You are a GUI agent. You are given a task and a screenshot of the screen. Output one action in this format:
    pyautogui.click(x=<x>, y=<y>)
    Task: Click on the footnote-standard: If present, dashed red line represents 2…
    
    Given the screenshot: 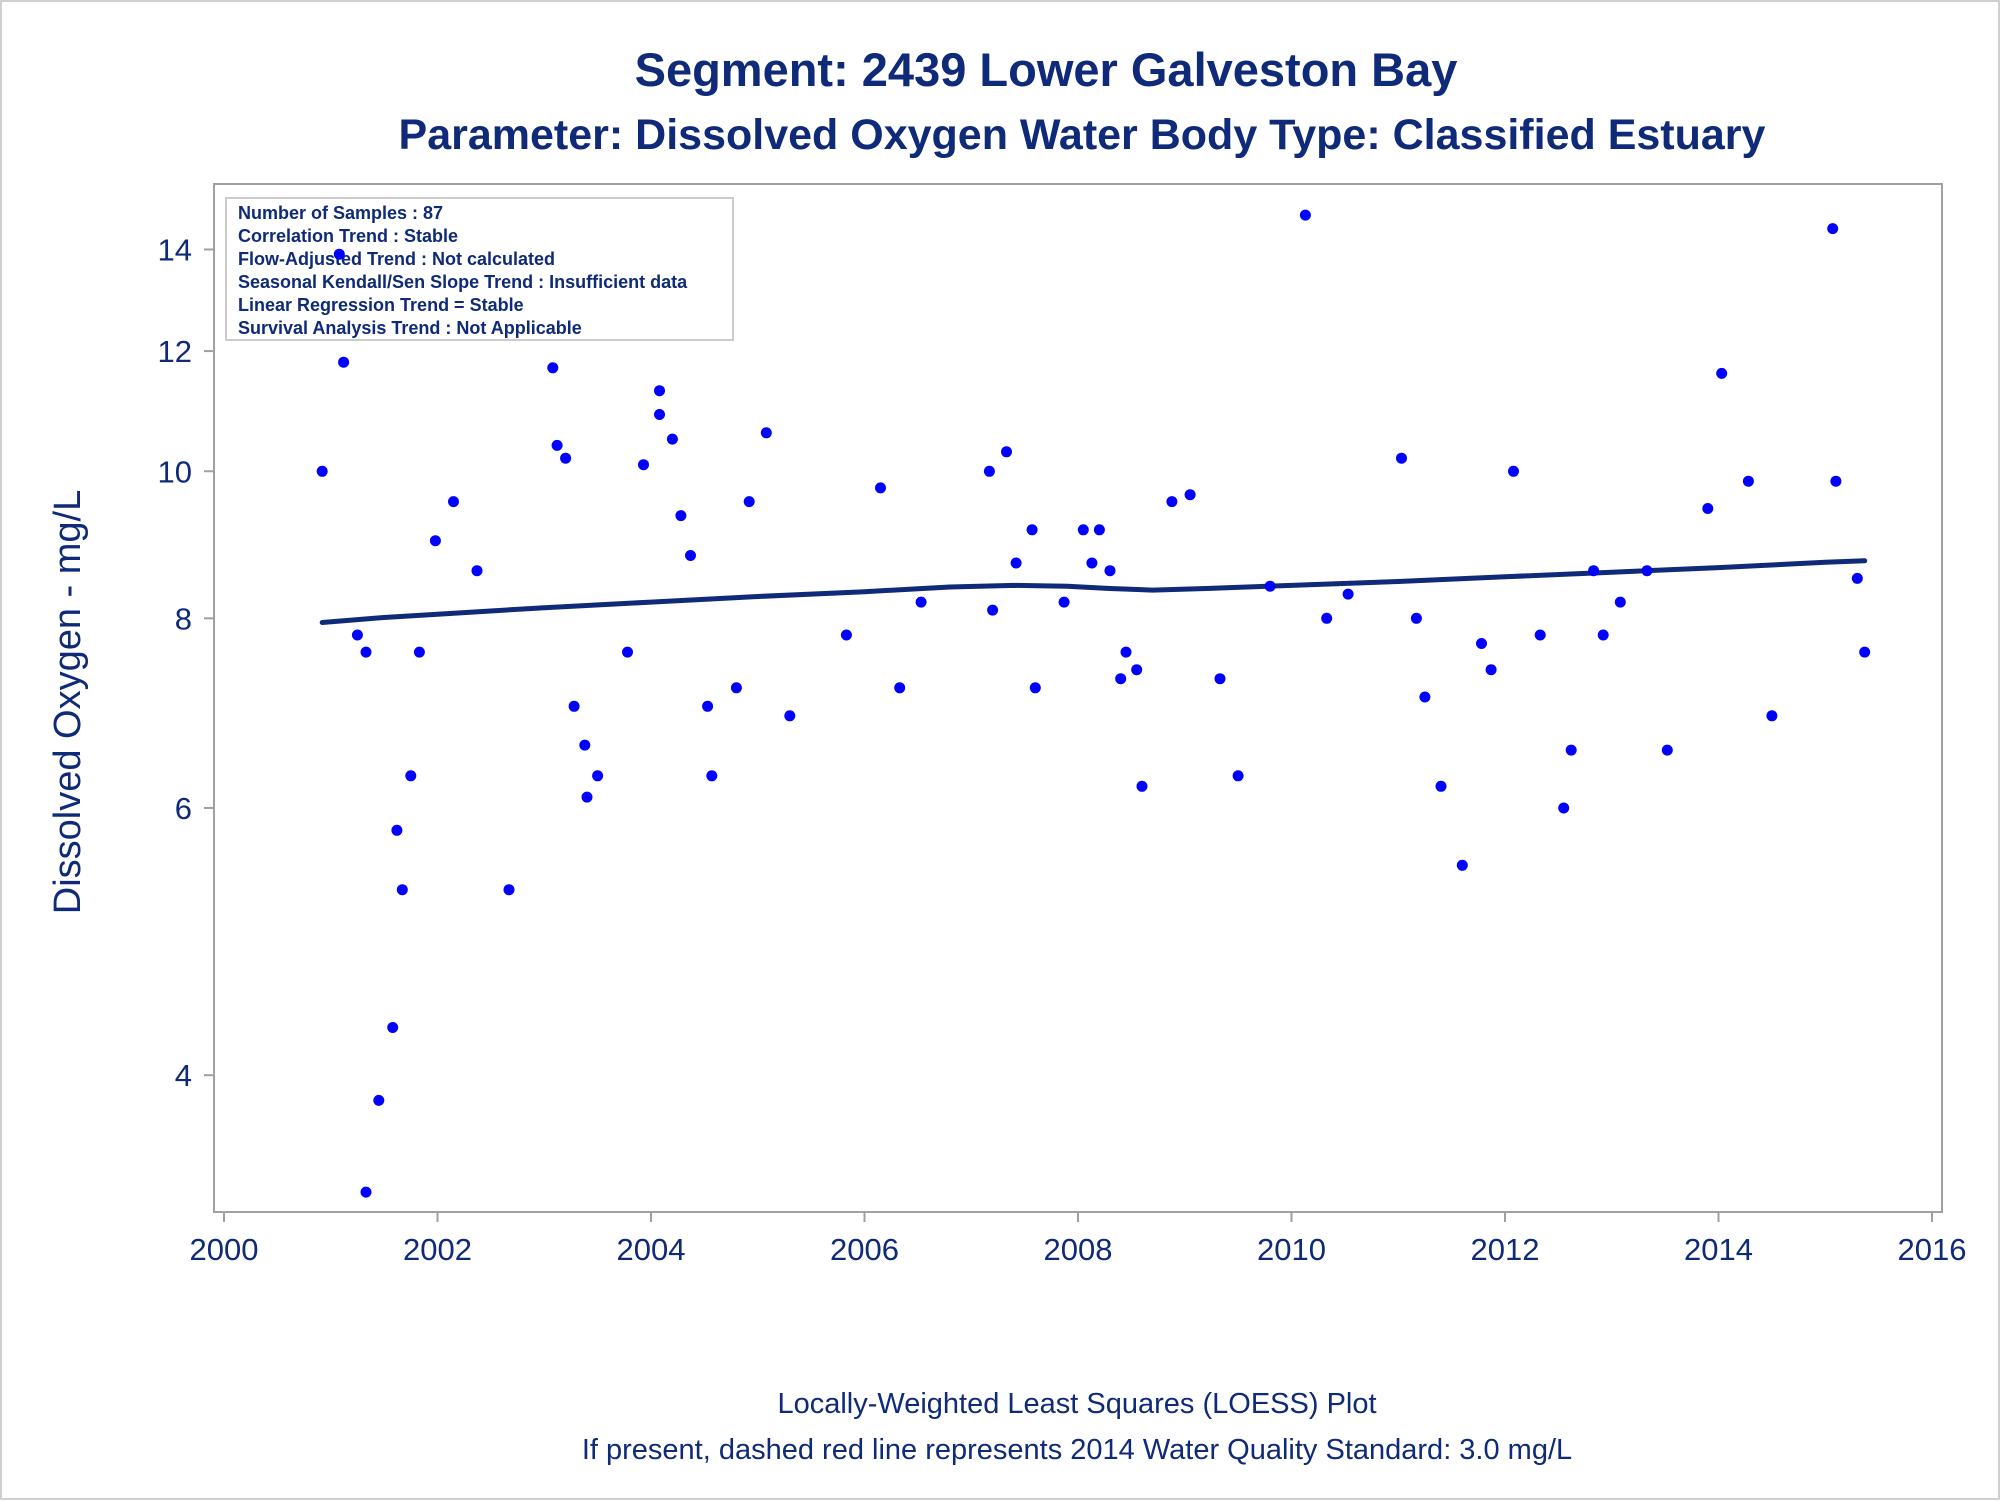 What is the action you would take?
    pyautogui.click(x=1077, y=1450)
    